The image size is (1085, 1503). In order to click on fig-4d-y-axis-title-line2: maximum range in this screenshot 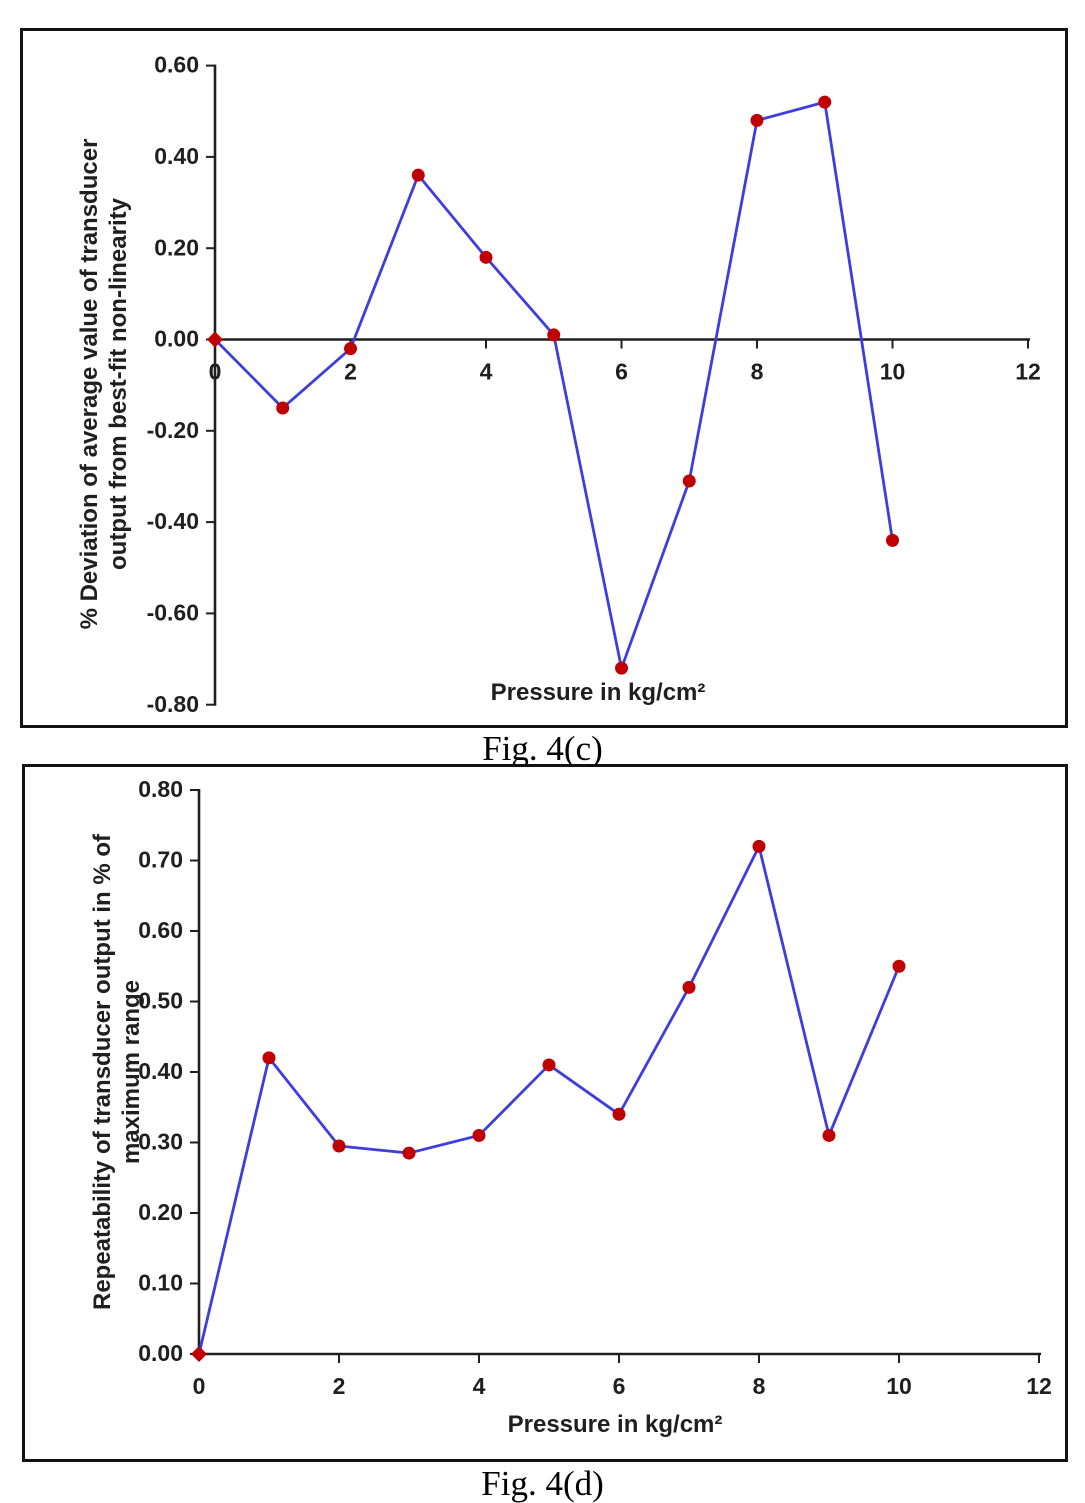, I will do `click(131, 1072)`.